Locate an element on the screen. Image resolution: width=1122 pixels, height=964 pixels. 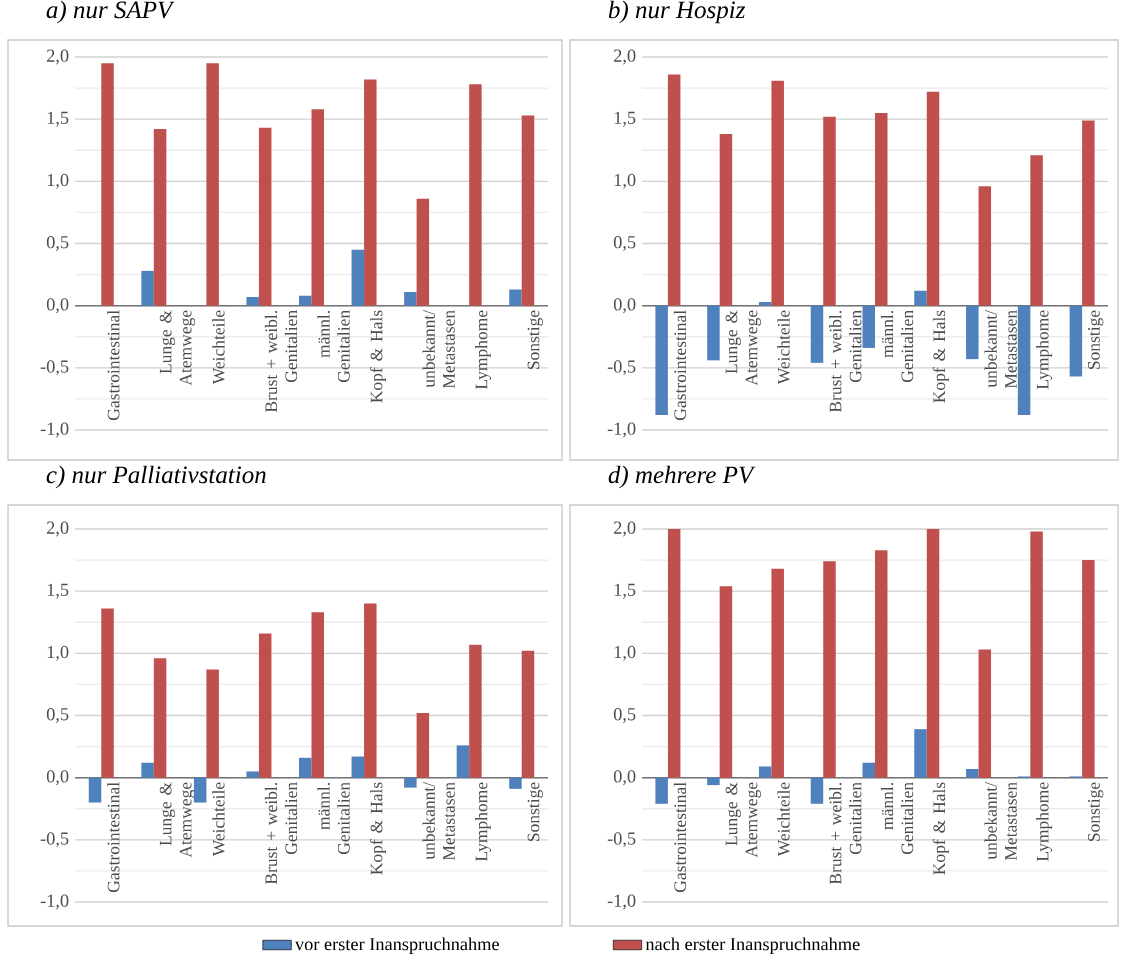
chart-title: d) mehrere PV is located at coordinates (682, 477).